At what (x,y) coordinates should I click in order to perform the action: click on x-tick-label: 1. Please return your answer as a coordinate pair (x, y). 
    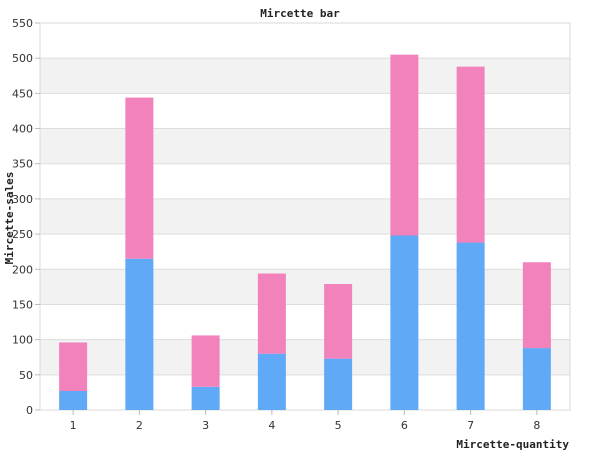
    Looking at the image, I should click on (73, 425).